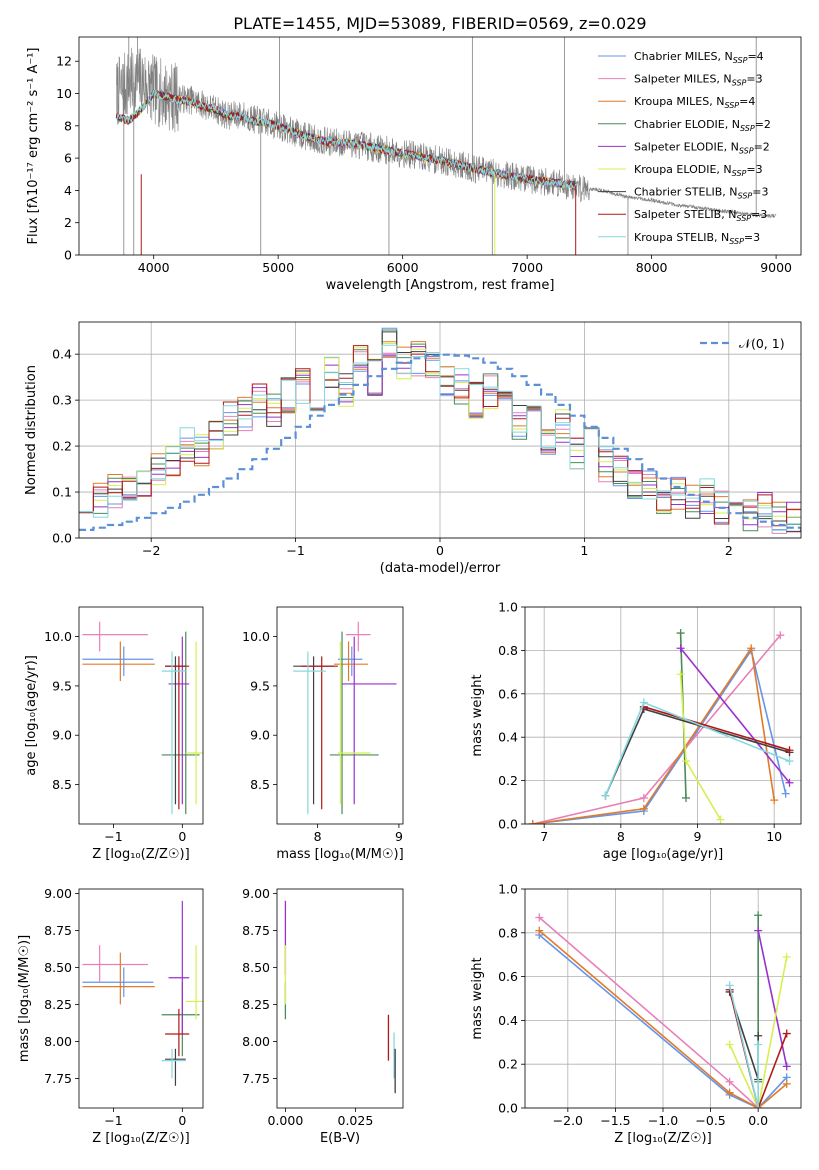  Describe the element at coordinates (508, 932) in the screenshot. I see `y-tick-label: 0.8` at that location.